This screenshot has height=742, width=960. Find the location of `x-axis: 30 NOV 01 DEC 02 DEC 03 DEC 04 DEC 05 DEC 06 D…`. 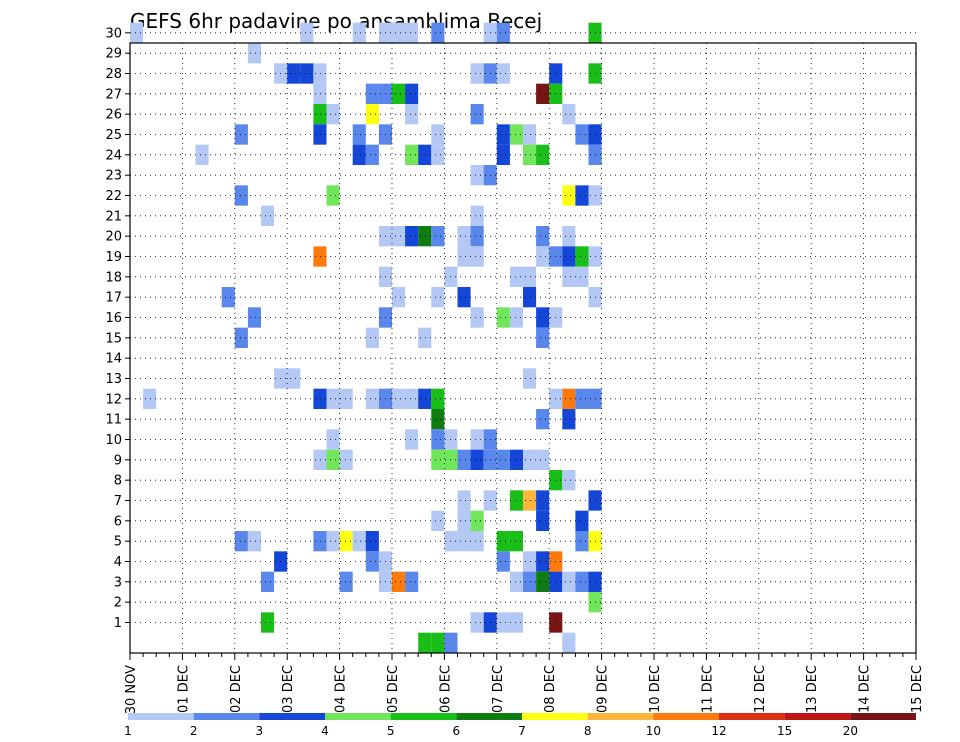

x-axis: 30 NOV 01 DEC 02 DEC 03 DEC 04 DEC 05 DEC 06 D… is located at coordinates (524, 683).